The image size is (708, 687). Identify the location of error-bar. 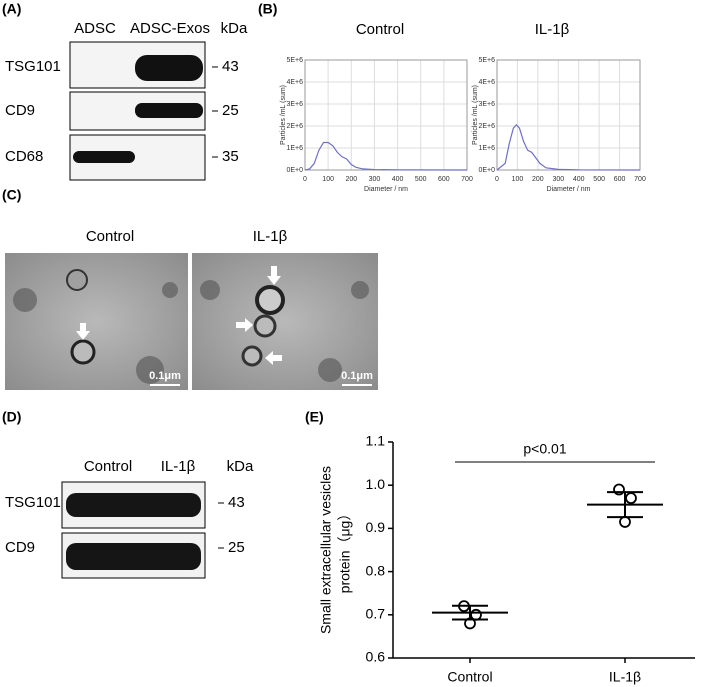
(470, 612).